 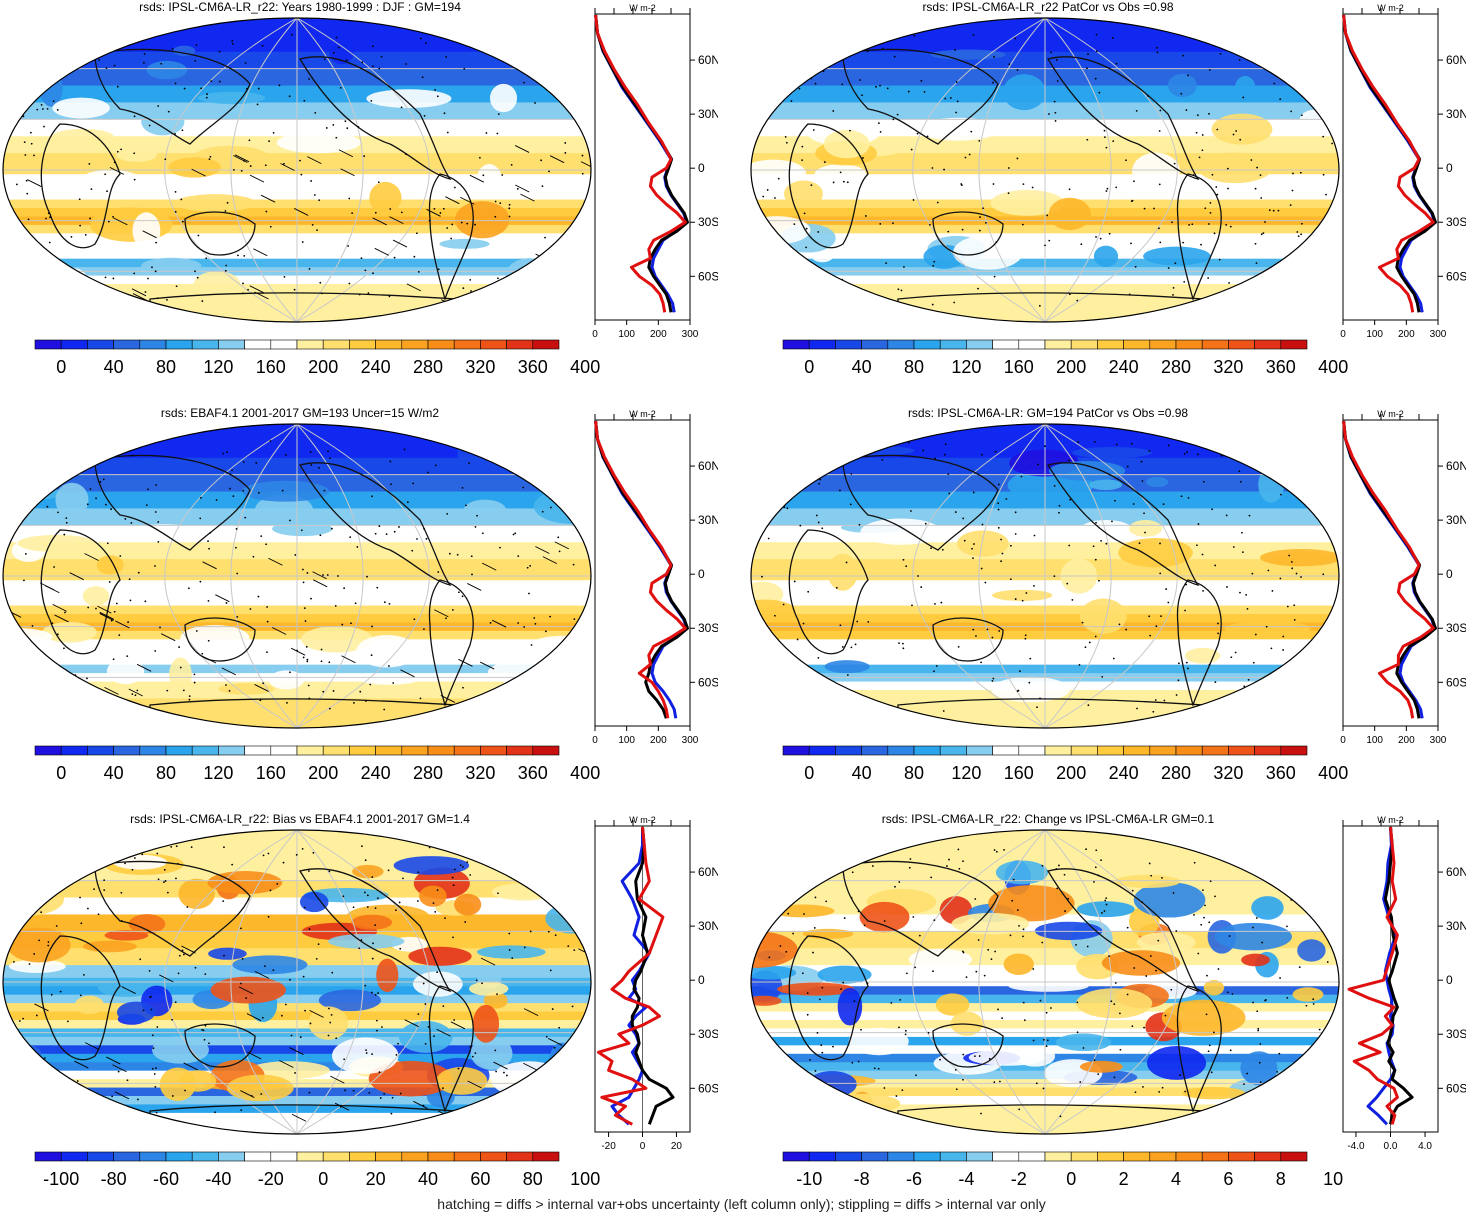 I want to click on continent-outline, so click(x=80, y=998).